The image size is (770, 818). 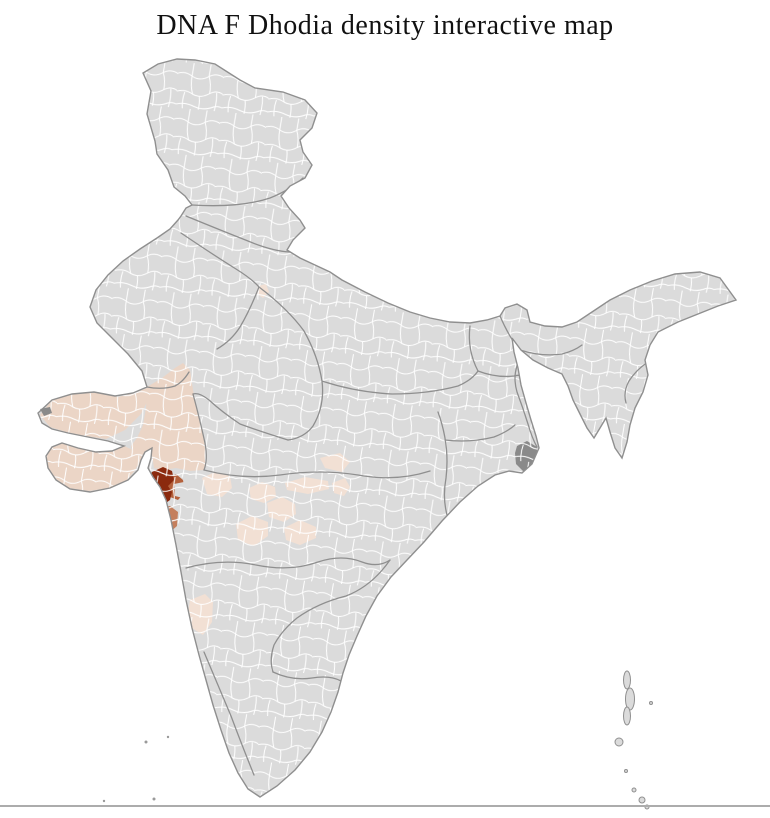 What do you see at coordinates (136, 769) in the screenshot?
I see `lakshadweep-islands` at bounding box center [136, 769].